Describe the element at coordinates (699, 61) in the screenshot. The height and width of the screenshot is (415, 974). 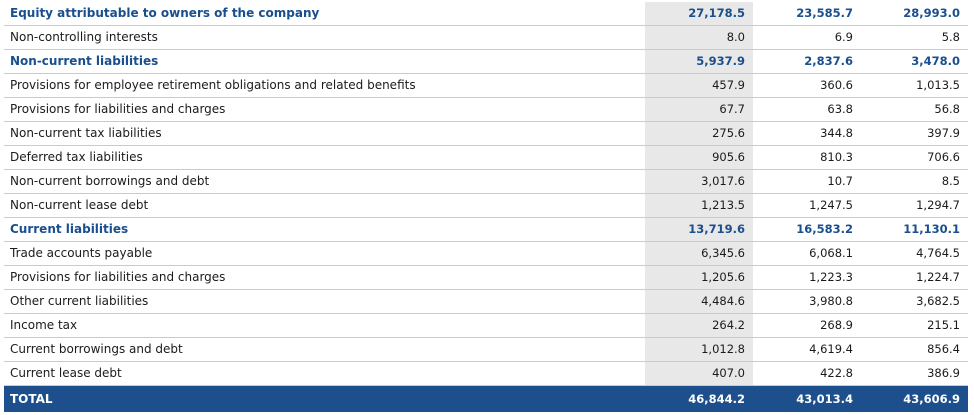
I see `value-cell-col-1: 5,937.9` at that location.